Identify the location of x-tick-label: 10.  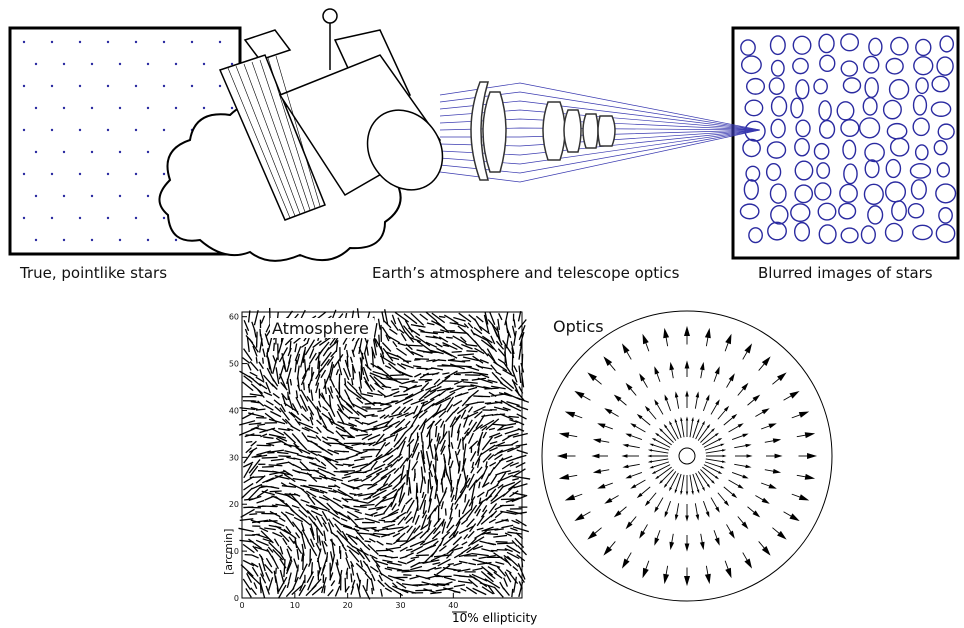
(295, 605).